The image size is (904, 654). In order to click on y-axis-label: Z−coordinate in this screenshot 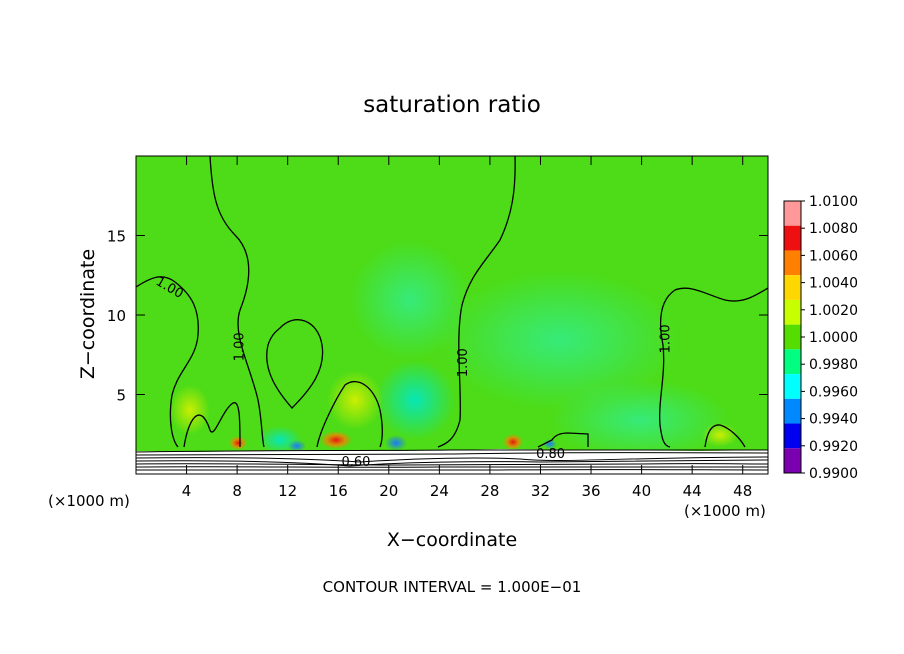, I will do `click(88, 314)`.